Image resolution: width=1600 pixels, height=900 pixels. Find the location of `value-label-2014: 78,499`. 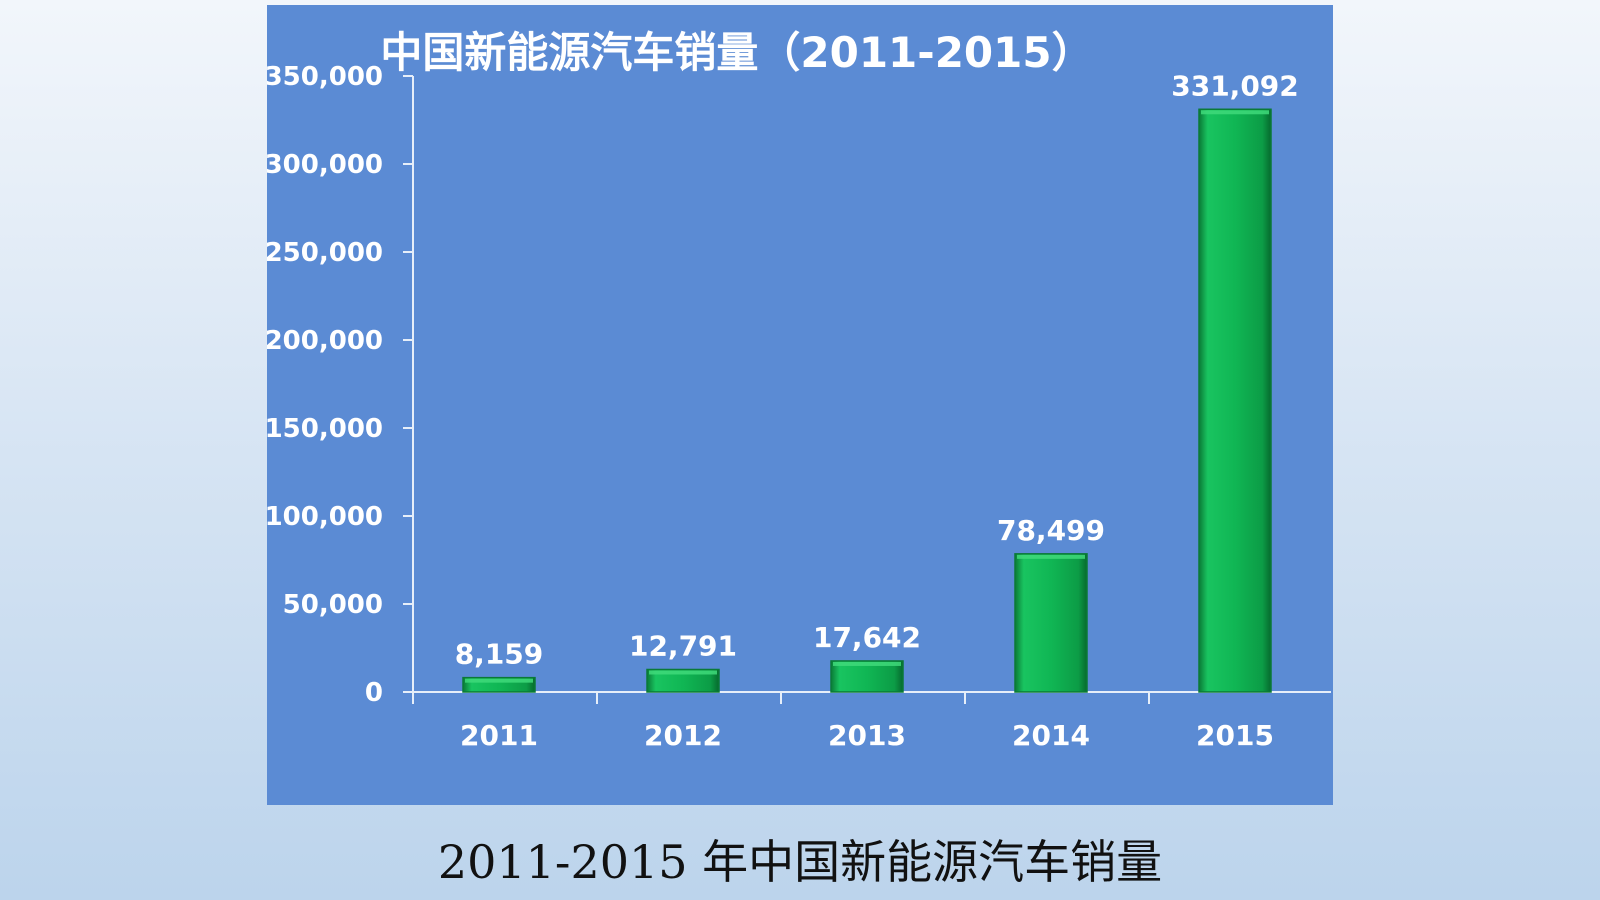

value-label-2014: 78,499 is located at coordinates (1051, 530).